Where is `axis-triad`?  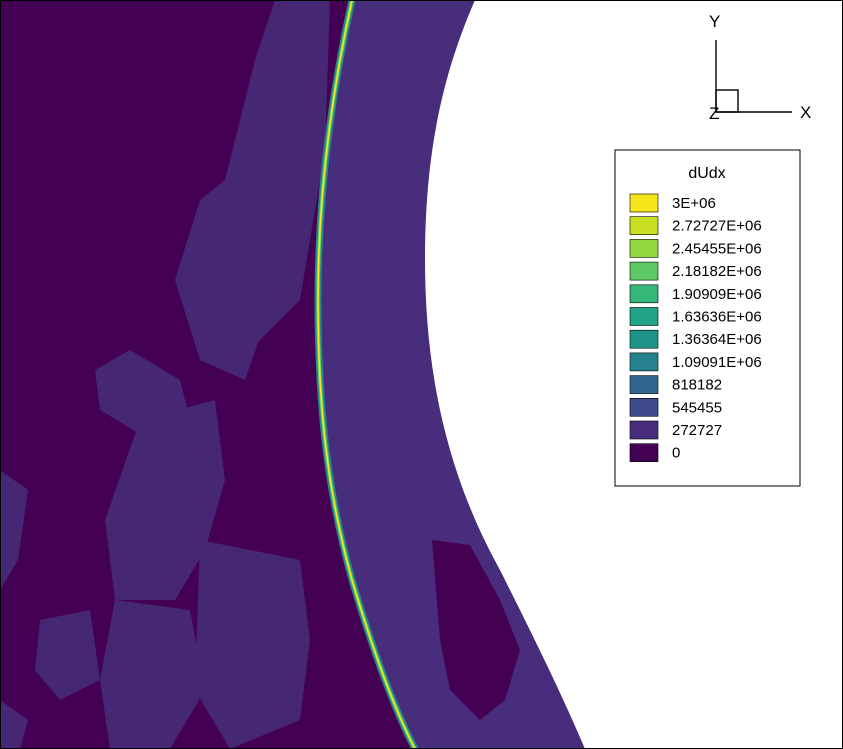
axis-triad is located at coordinates (753, 76).